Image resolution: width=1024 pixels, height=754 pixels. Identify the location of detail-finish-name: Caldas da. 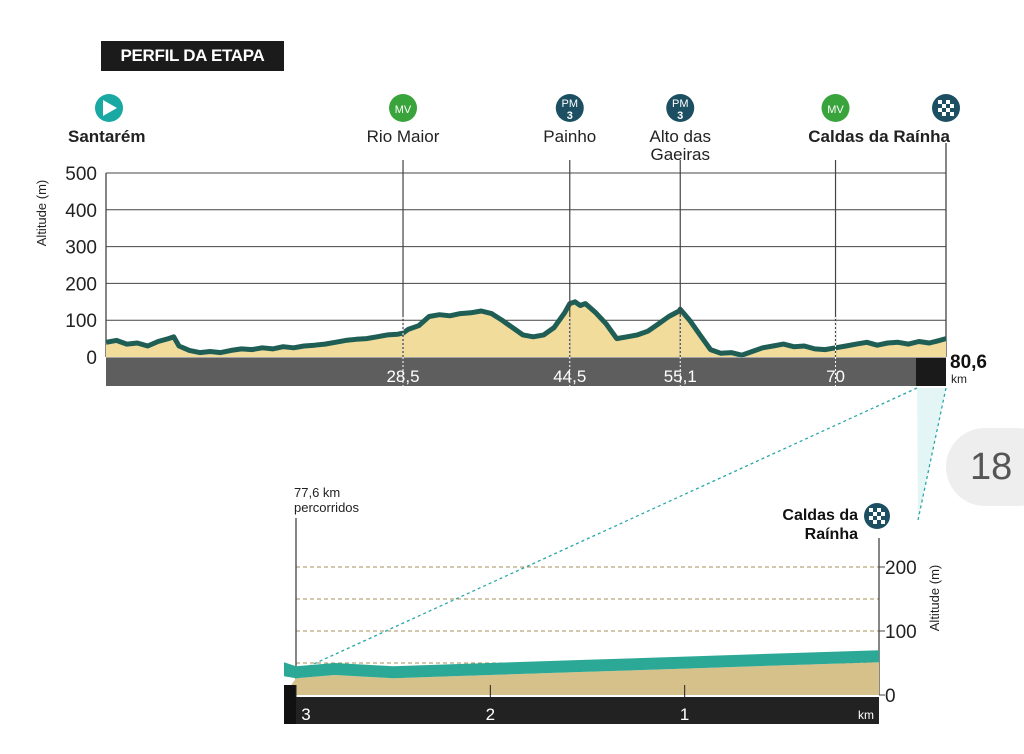
(820, 515).